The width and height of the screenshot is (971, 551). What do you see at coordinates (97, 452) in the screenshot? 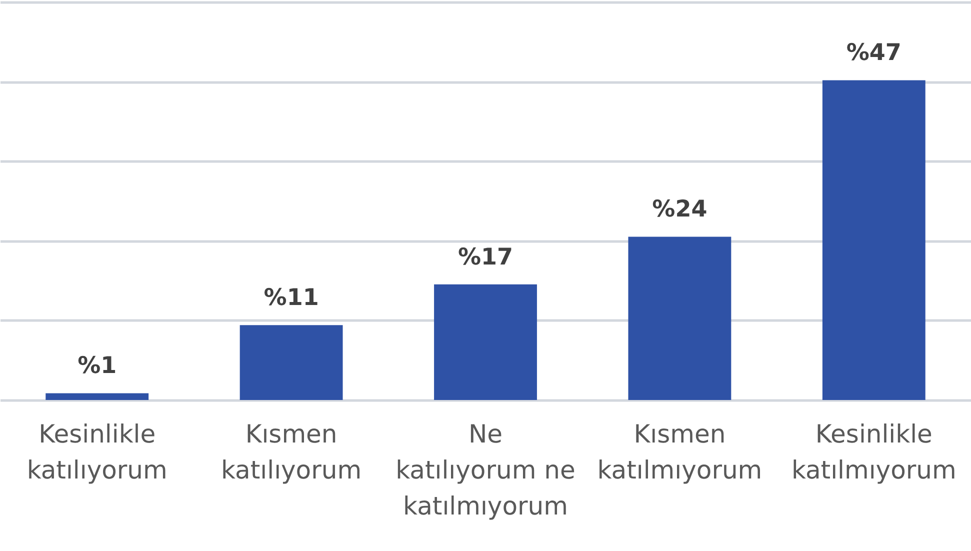
I see `x-tick-label: Kesinlikle katılıyorum` at bounding box center [97, 452].